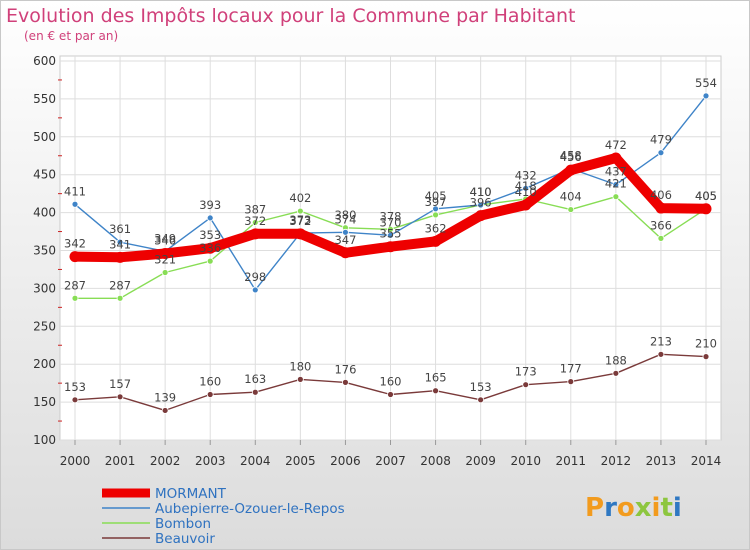 The height and width of the screenshot is (550, 750). Describe the element at coordinates (571, 461) in the screenshot. I see `x-tick-label: 2011` at that location.